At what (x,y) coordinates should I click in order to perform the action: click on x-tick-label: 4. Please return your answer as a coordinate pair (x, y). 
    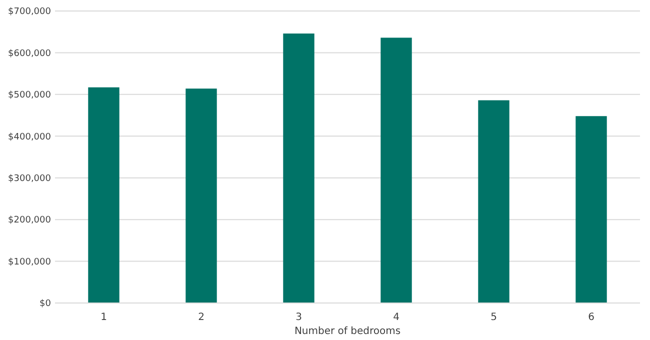
    Looking at the image, I should click on (396, 317).